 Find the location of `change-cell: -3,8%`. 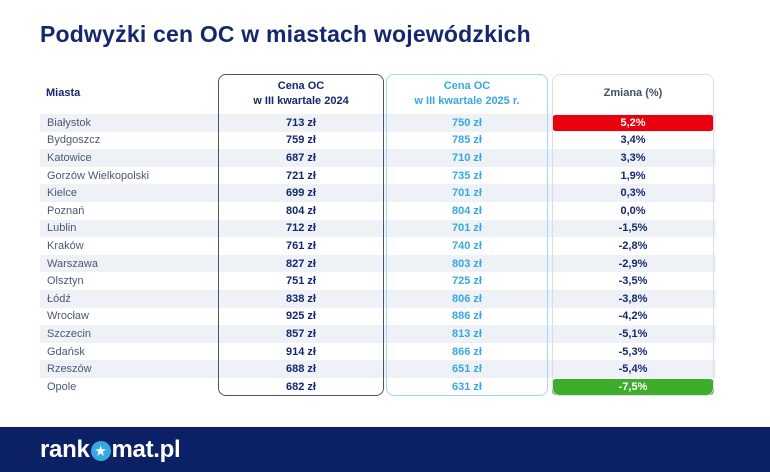

change-cell: -3,8% is located at coordinates (633, 299).